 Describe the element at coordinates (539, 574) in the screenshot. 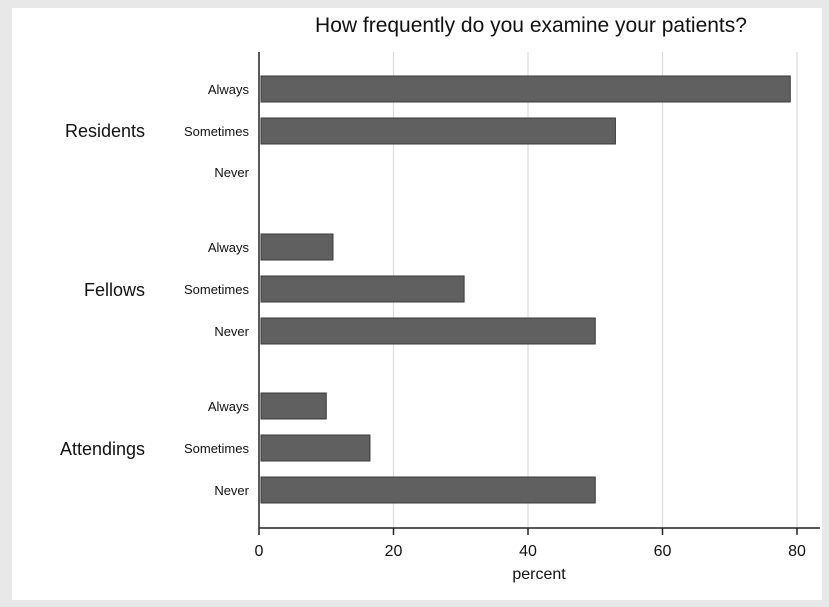

I see `x-axis-title: percent` at that location.